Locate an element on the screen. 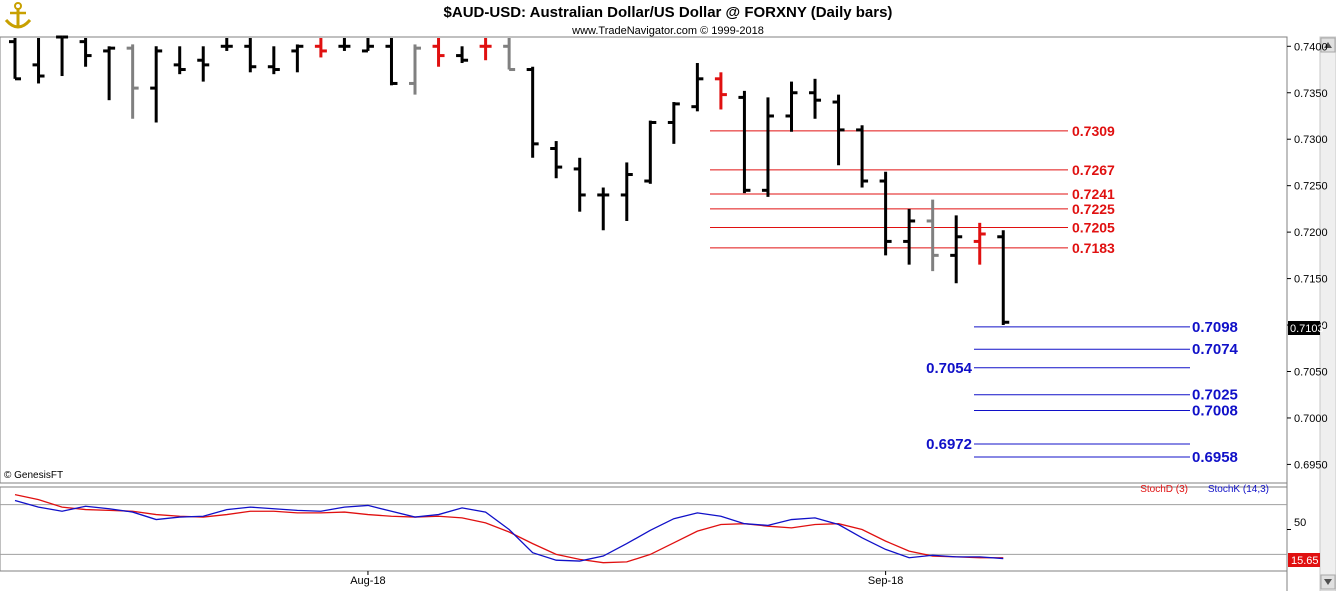 The width and height of the screenshot is (1336, 591). stoch-last-value-marker: 15.65 is located at coordinates (1304, 560).